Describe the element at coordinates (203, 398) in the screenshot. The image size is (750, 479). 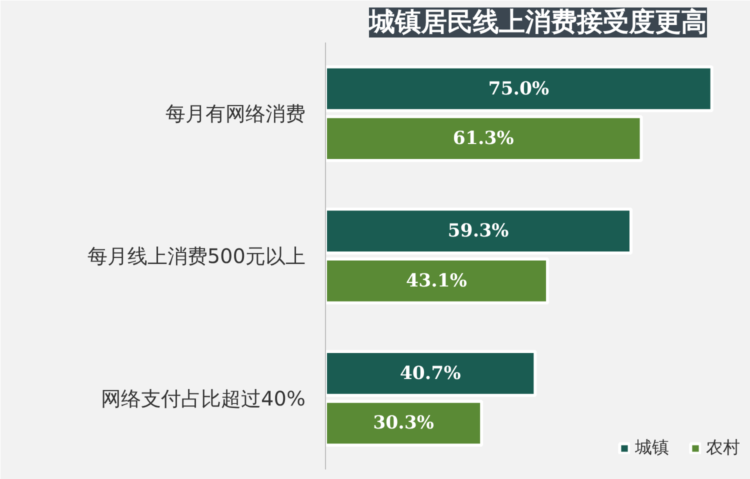
I see `y-tick-label: 网络支付占比超过40%` at that location.